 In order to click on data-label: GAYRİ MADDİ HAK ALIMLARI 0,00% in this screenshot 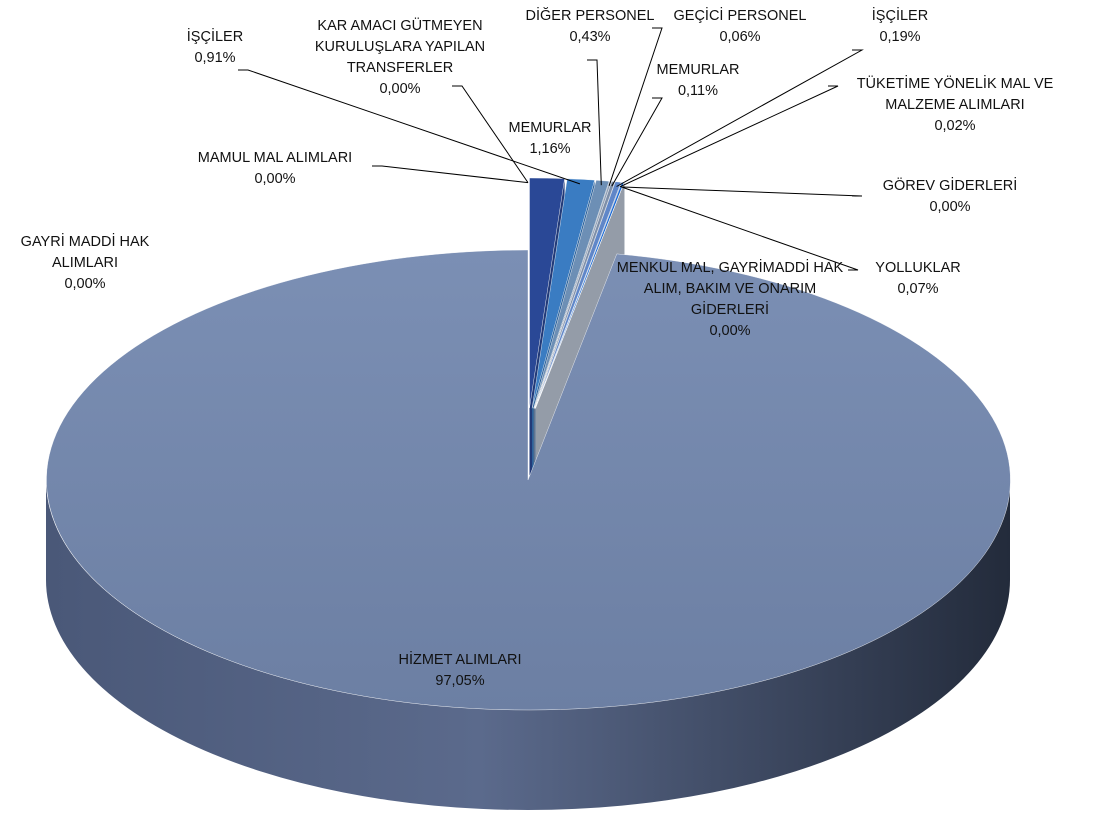, I will do `click(85, 263)`.